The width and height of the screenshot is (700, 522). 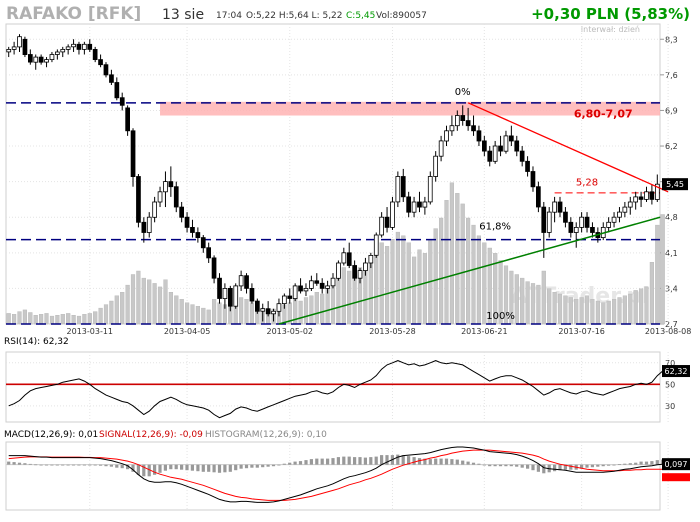 I want to click on header-change: +0,30 PLN (5,83%), so click(x=610, y=14).